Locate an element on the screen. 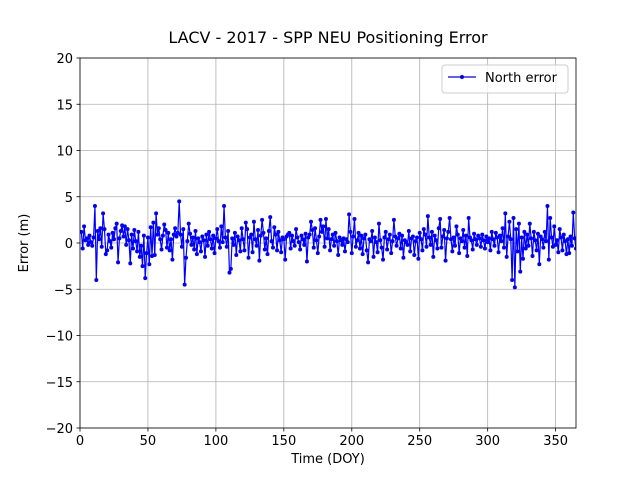 Image resolution: width=640 pixels, height=480 pixels. y-tick-label: 10 is located at coordinates (64, 152).